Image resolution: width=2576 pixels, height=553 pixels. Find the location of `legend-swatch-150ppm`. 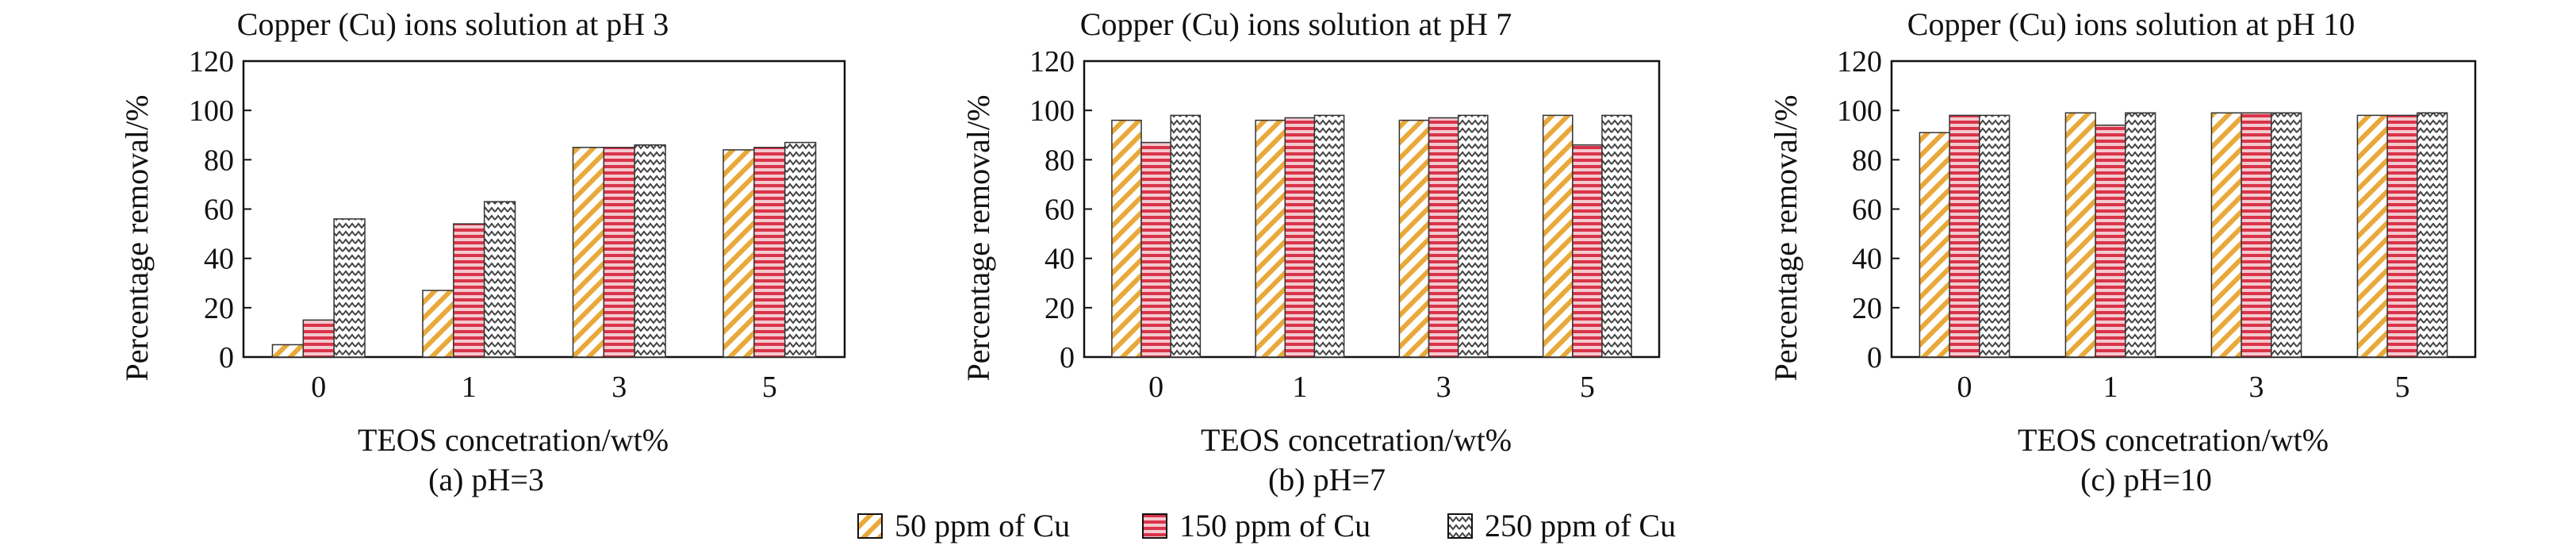

legend-swatch-150ppm is located at coordinates (1154, 526).